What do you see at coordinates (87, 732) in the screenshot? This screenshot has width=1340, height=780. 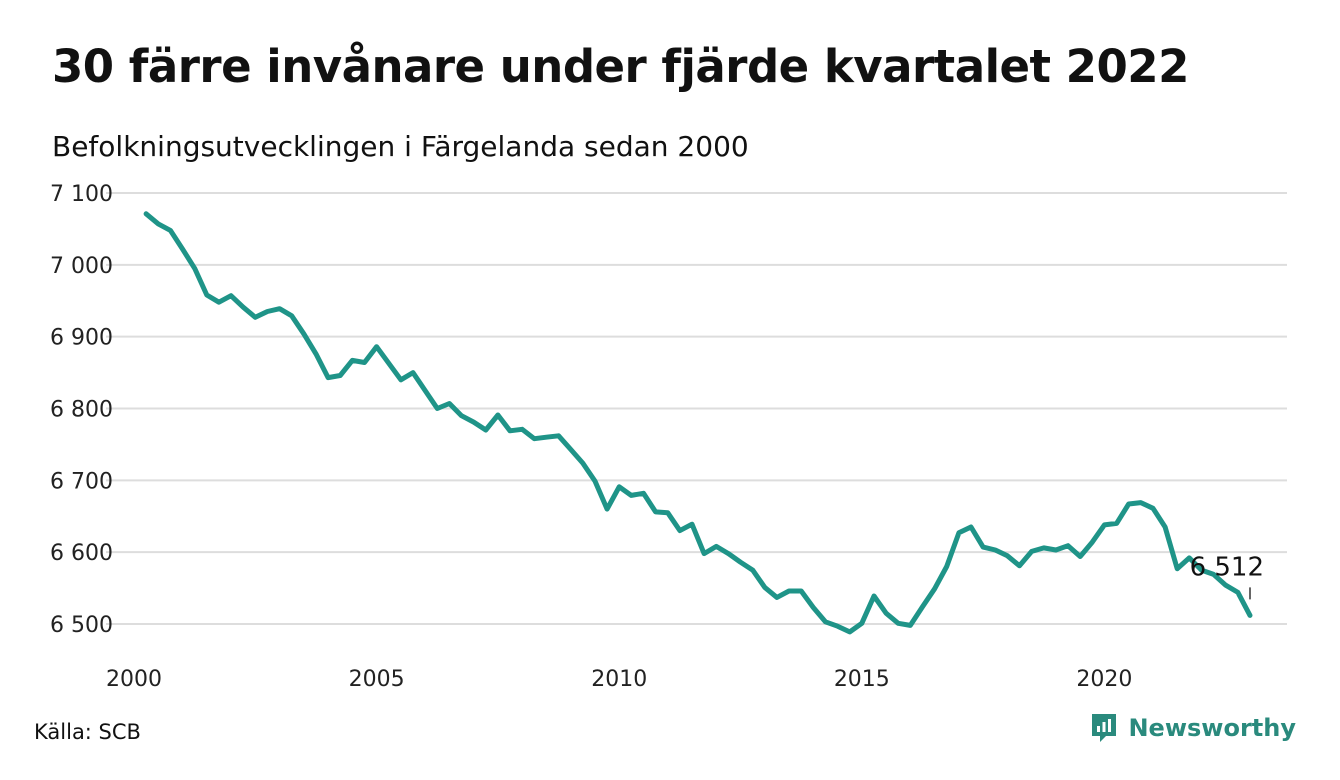 I see `source-note: Källa: SCB` at bounding box center [87, 732].